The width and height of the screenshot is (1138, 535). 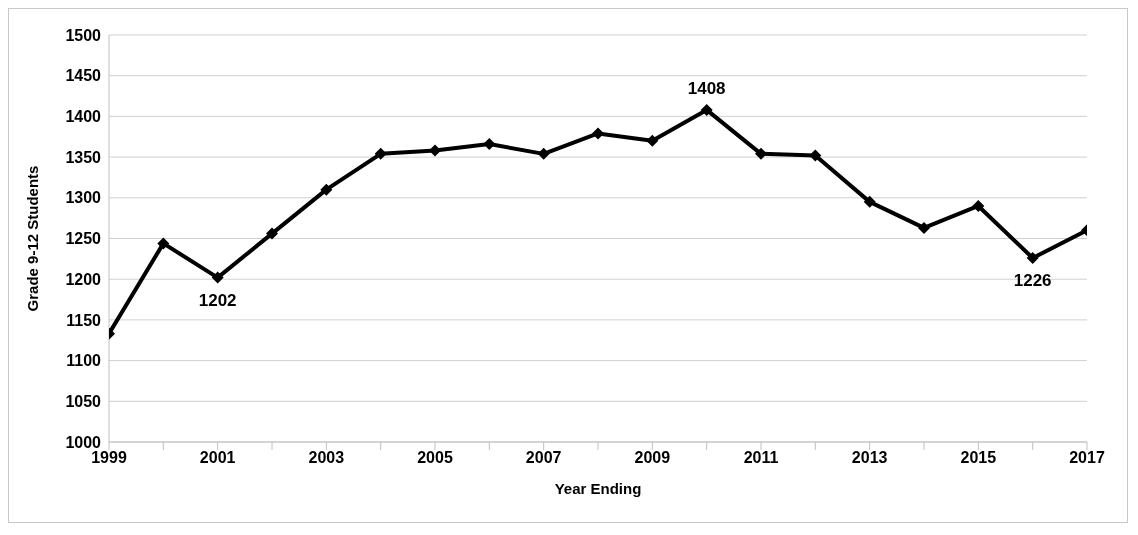 I want to click on y-tick-label: 1250, so click(x=83, y=239).